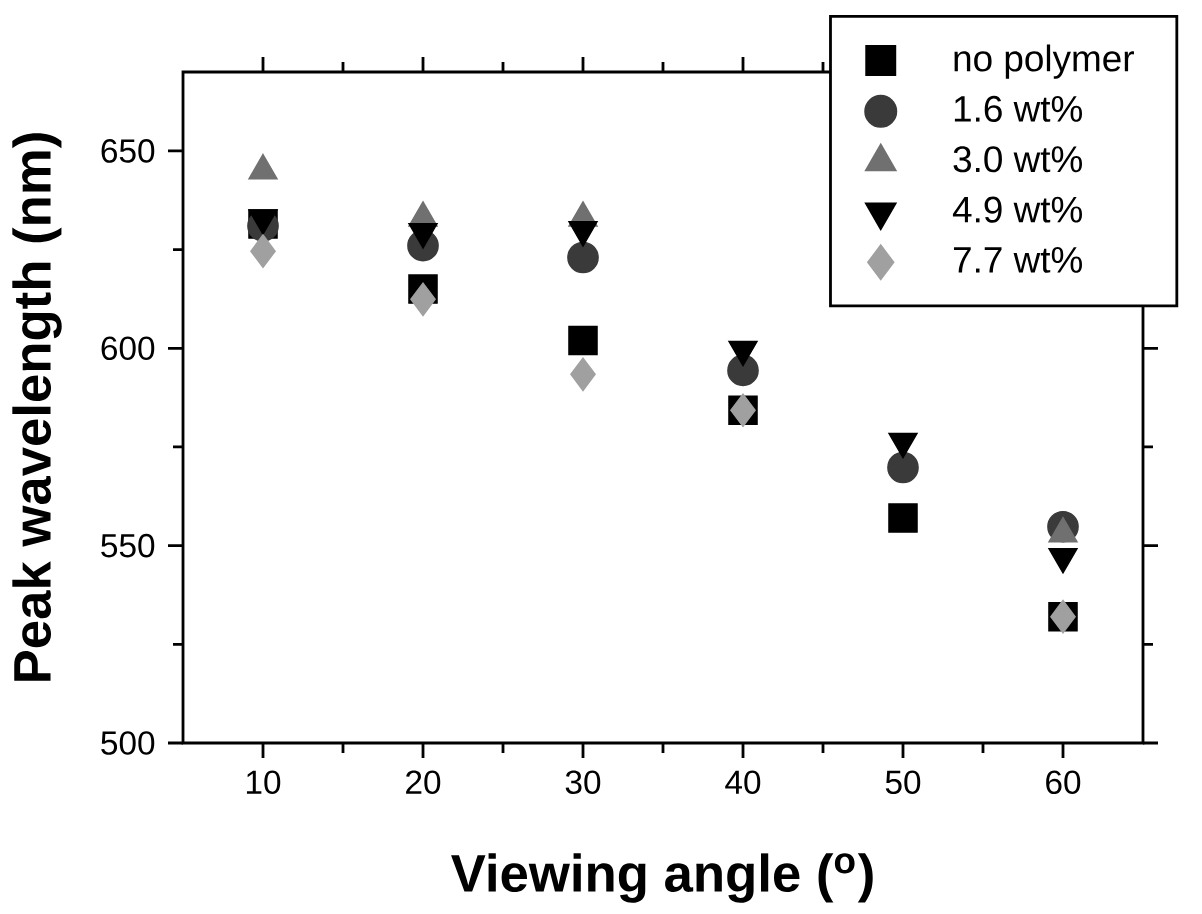  I want to click on x-tick-label: 10, so click(263, 782).